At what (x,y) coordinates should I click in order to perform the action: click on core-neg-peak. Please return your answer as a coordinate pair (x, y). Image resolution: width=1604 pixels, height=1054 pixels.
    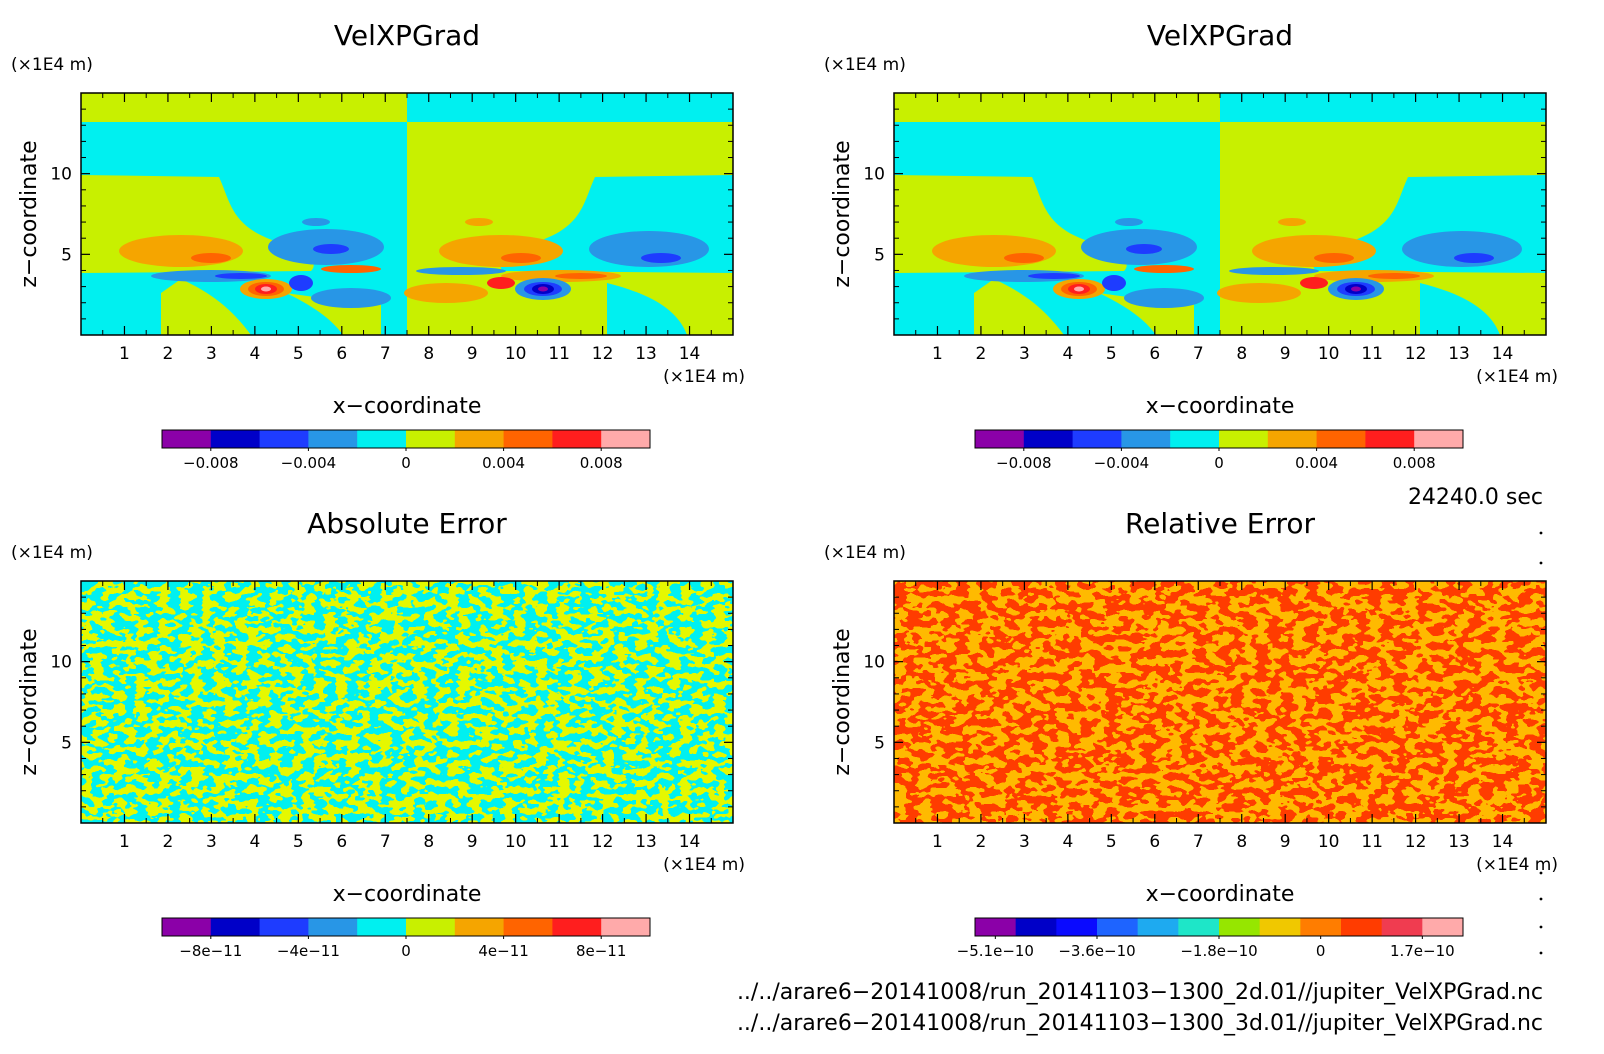
    Looking at the image, I should click on (1356, 289).